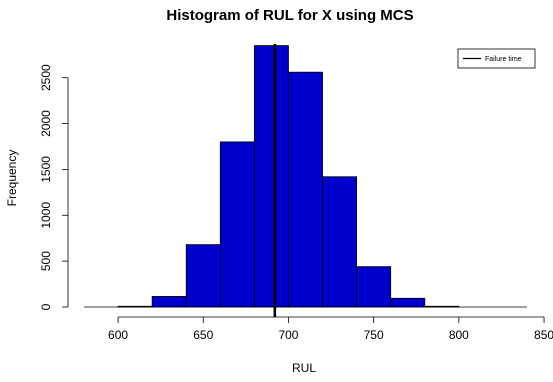 The width and height of the screenshot is (553, 382). I want to click on y-tick-label: 500, so click(46, 261).